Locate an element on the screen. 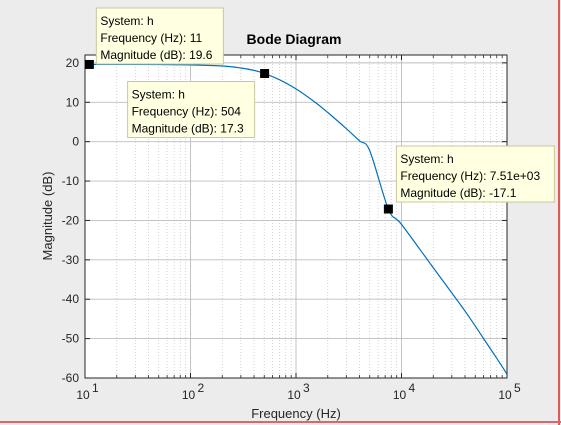 The height and width of the screenshot is (425, 561). x-tick-label: 10 3 is located at coordinates (298, 391).